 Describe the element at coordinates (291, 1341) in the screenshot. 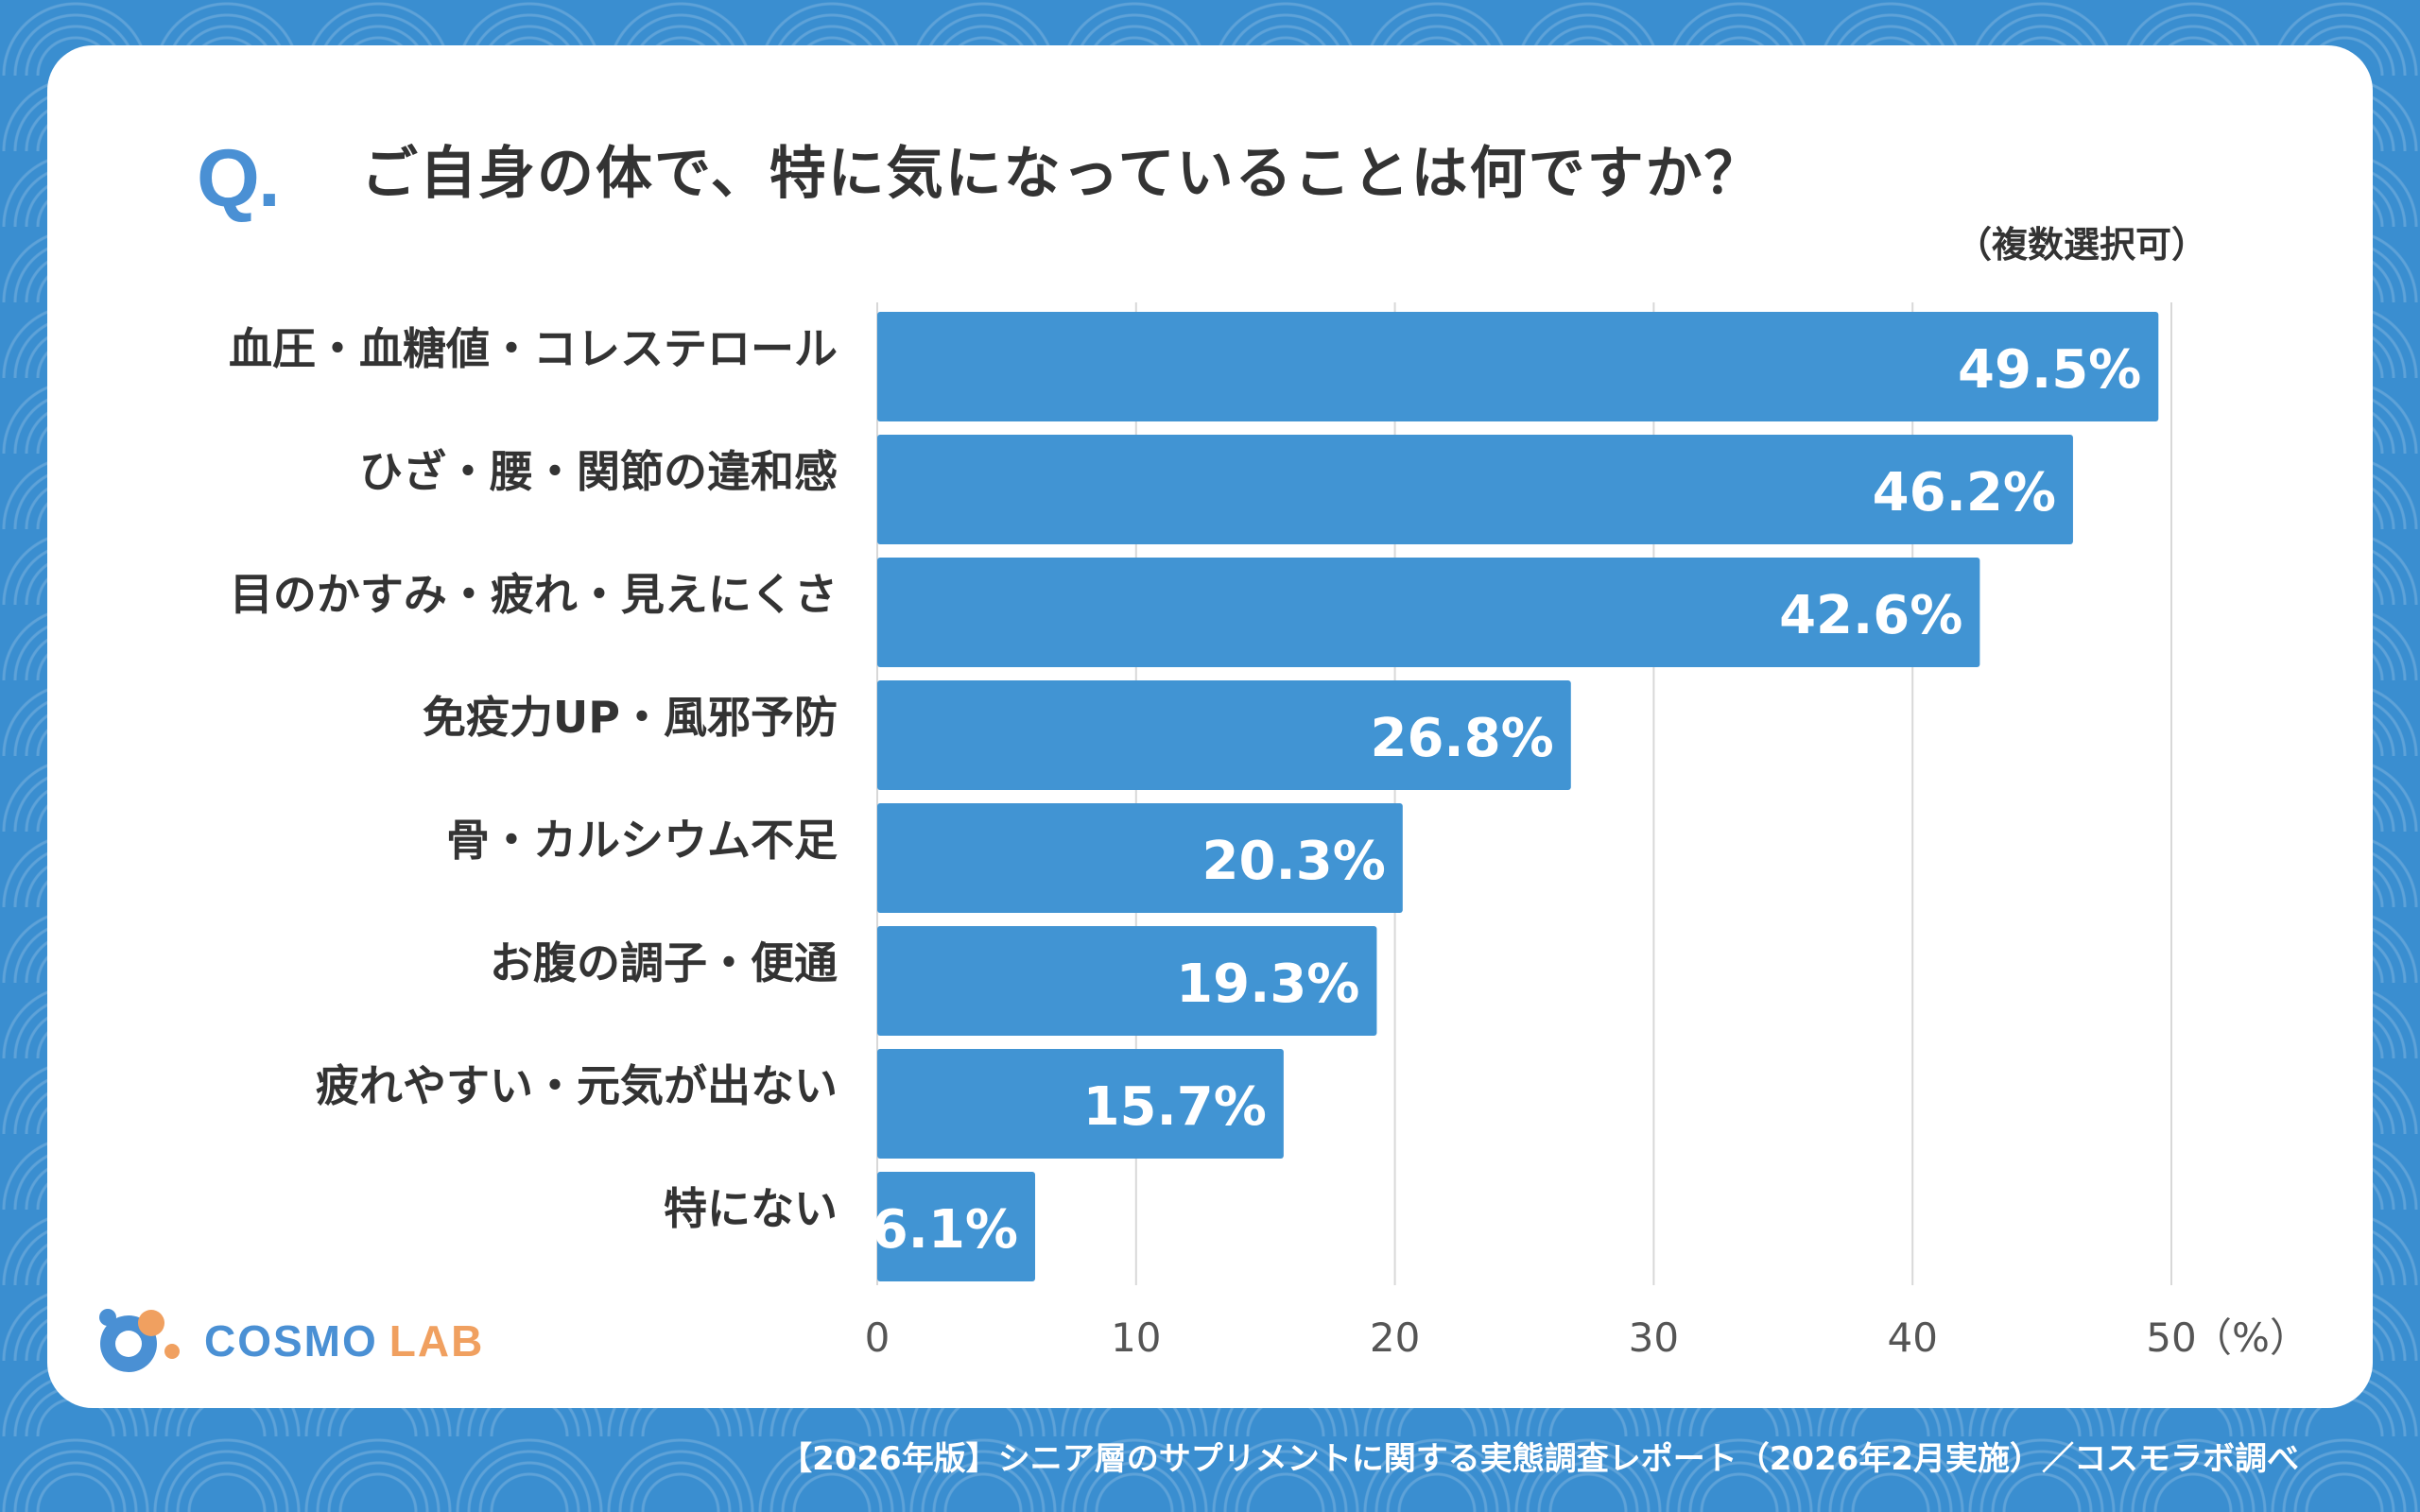

I see `logo-word-cosmo: COSMO` at that location.